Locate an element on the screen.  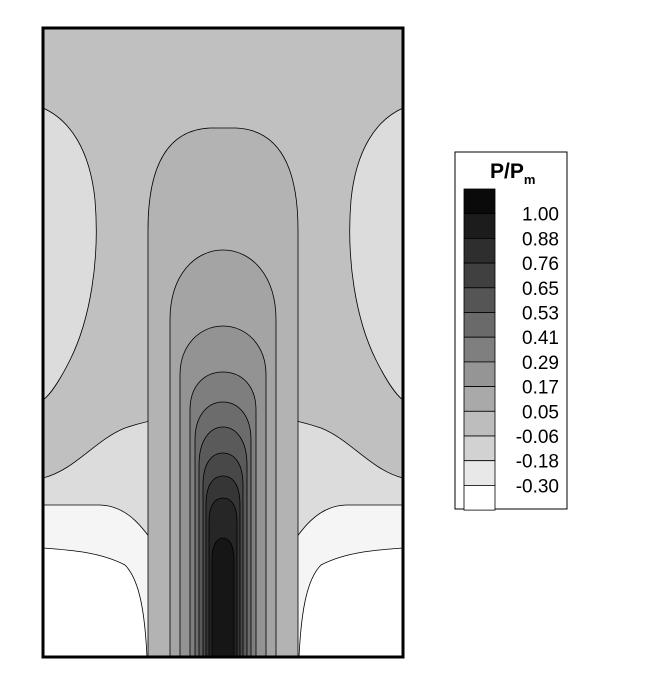
legend-label: -0.30 is located at coordinates (537, 486).